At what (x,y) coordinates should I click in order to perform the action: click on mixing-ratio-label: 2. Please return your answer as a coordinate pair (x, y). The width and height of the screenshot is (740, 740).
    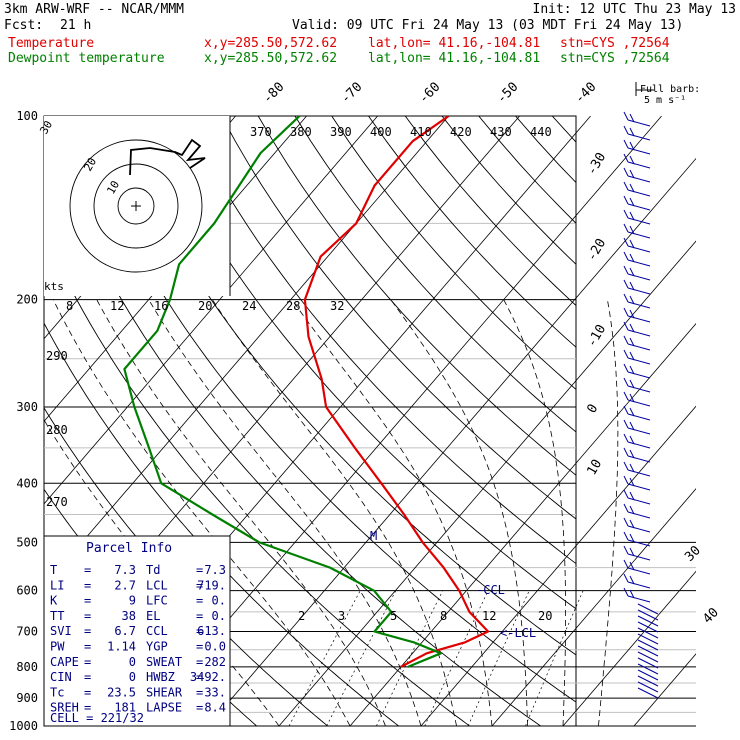
    Looking at the image, I should click on (301, 616).